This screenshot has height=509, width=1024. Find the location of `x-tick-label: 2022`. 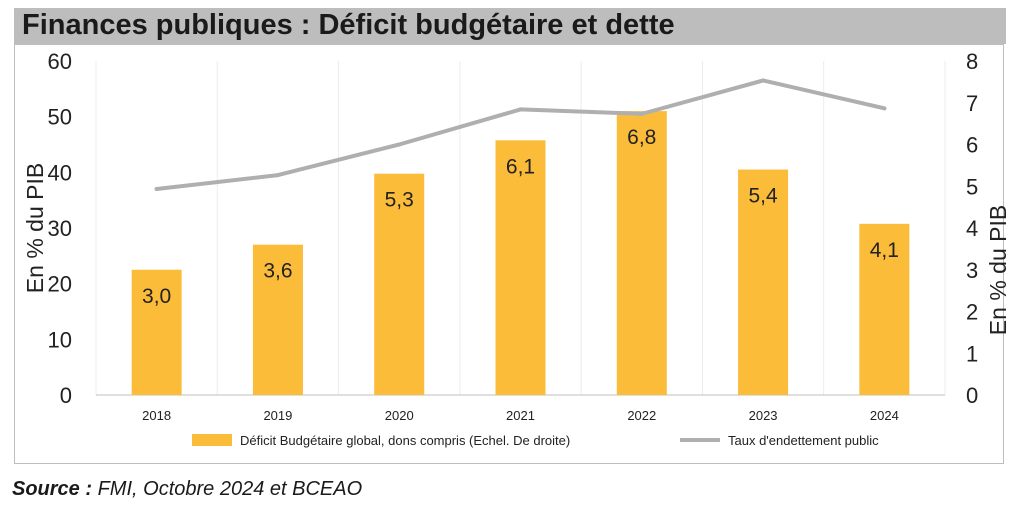

x-tick-label: 2022 is located at coordinates (641, 415).